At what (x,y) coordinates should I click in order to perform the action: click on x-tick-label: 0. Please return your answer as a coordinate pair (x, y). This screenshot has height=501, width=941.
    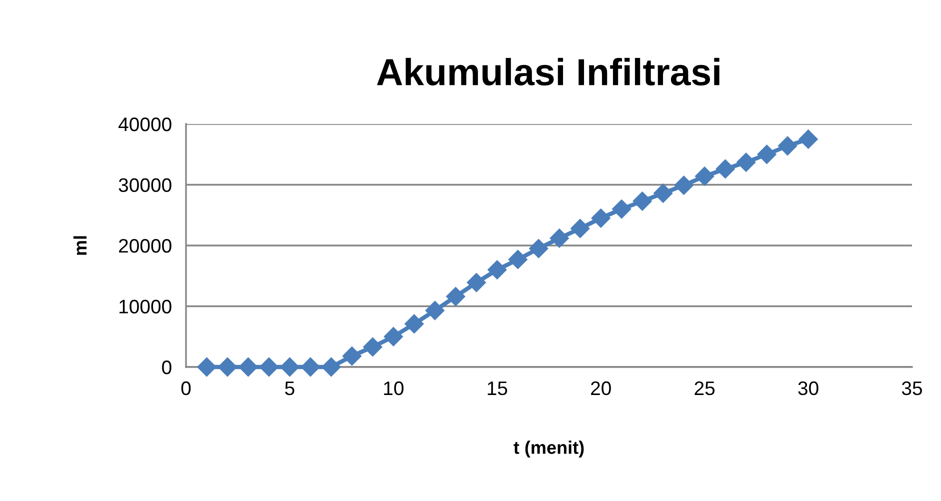
    Looking at the image, I should click on (186, 388).